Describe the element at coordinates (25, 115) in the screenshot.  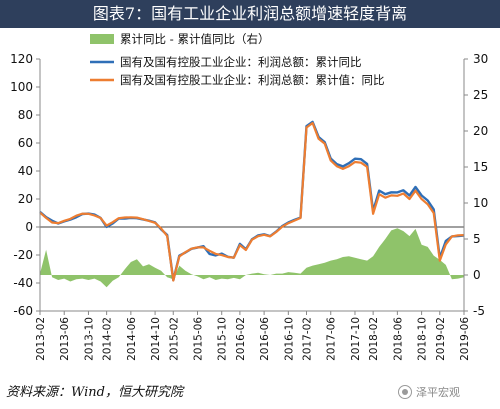
I see `left-tick-label: 80` at that location.